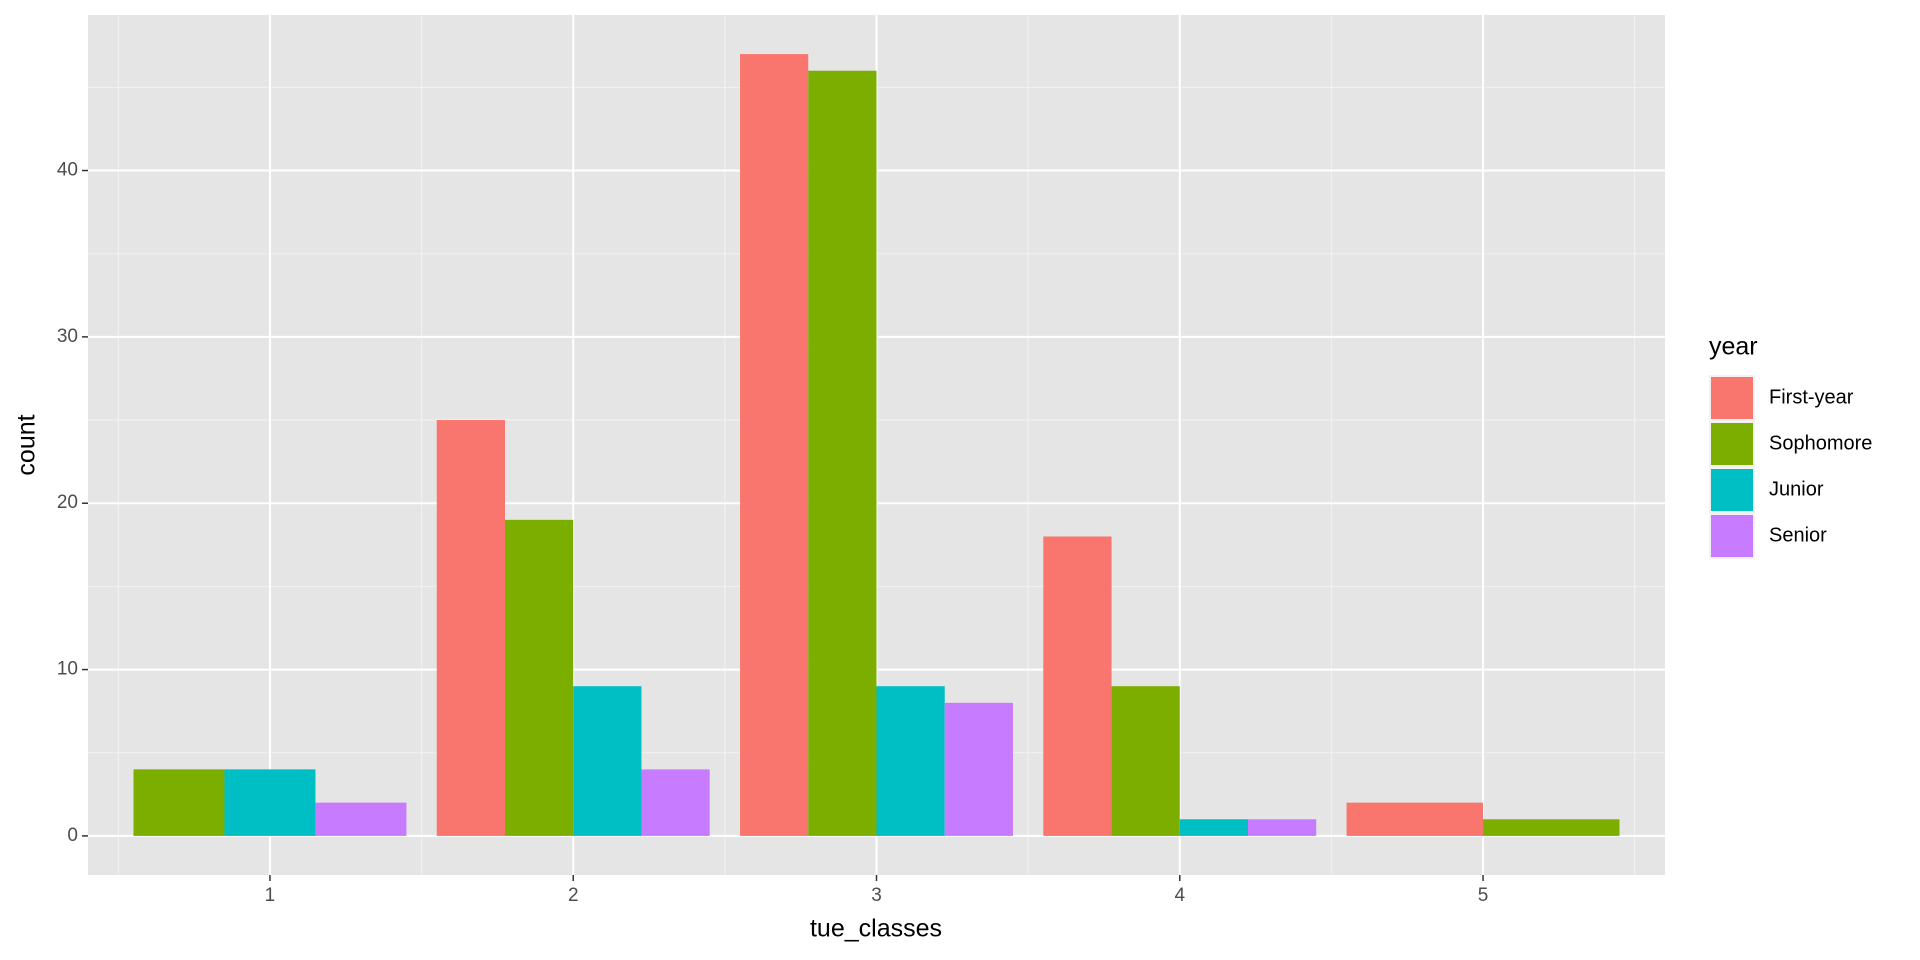 The width and height of the screenshot is (1920, 960). Describe the element at coordinates (1733, 347) in the screenshot. I see `legend-title: year` at that location.